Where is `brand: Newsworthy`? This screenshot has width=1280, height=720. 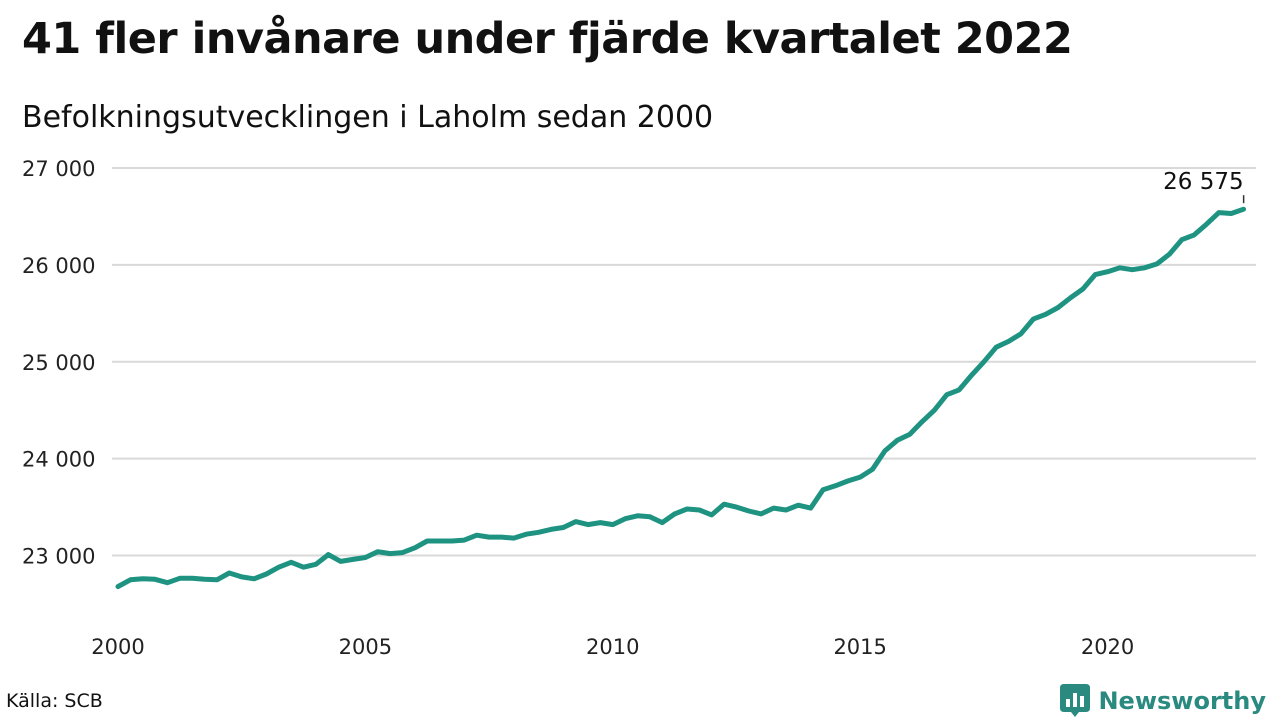 brand: Newsworthy is located at coordinates (1163, 701).